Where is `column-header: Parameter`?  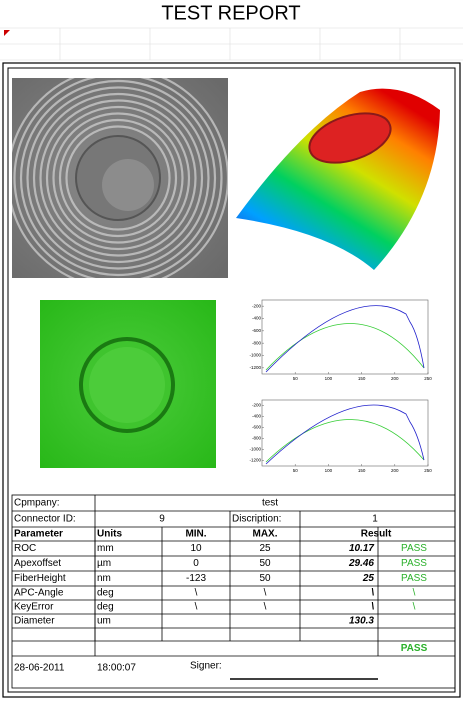
column-header: Parameter is located at coordinates (38, 534).